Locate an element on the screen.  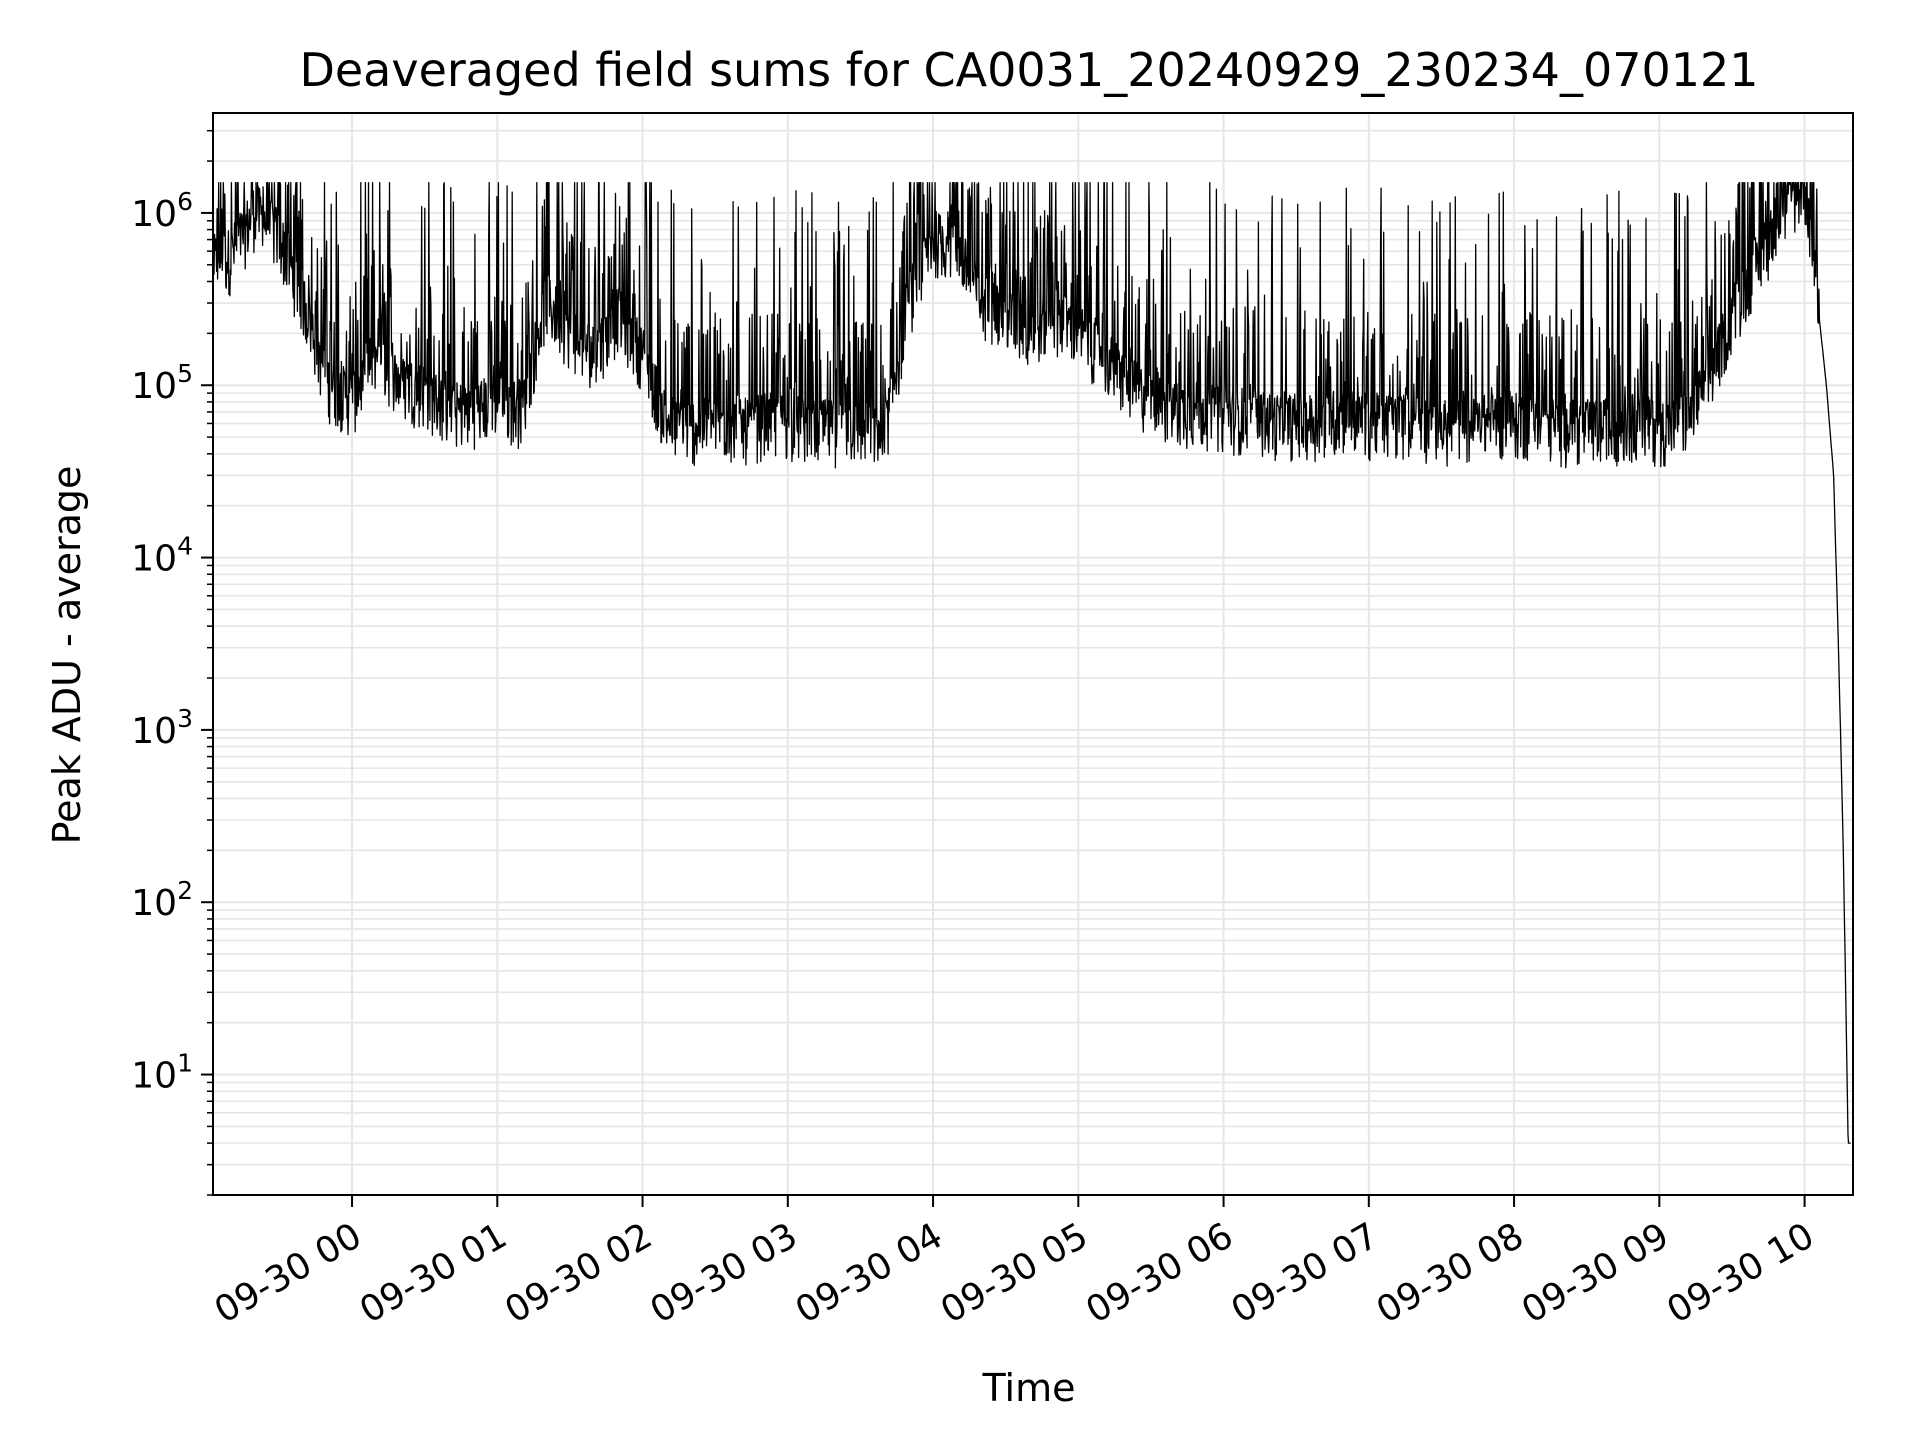
y-tick-label: 10⁴ is located at coordinates (162, 556).